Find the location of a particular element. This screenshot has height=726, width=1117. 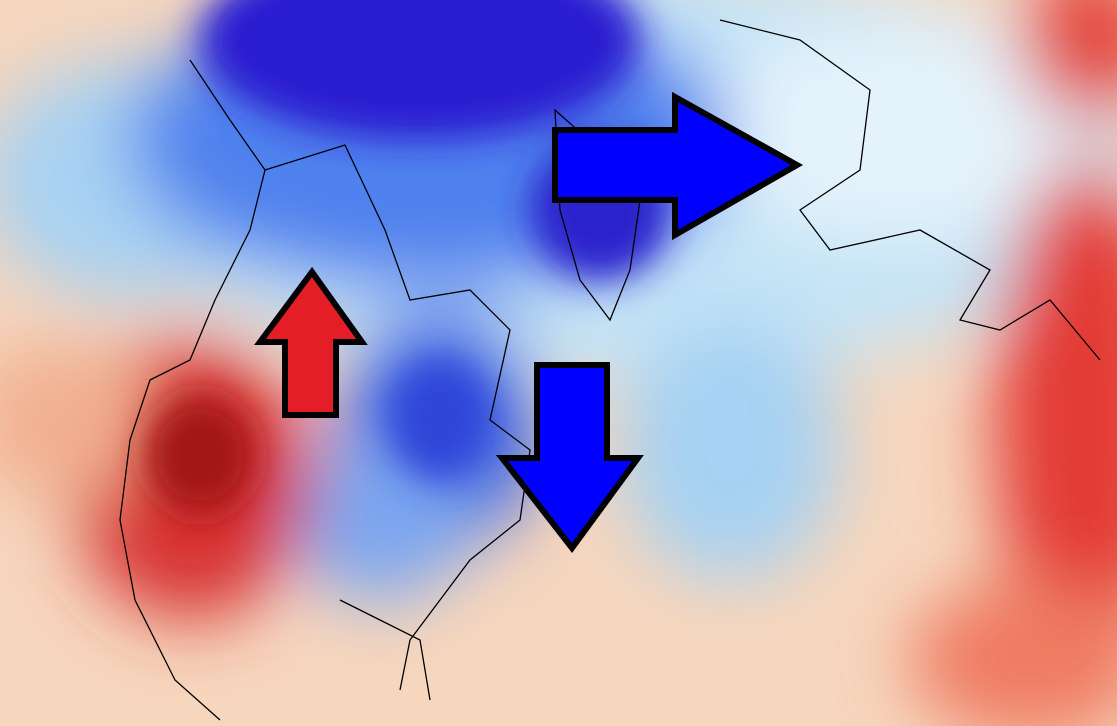

cold-arrow-south is located at coordinates (569, 457).